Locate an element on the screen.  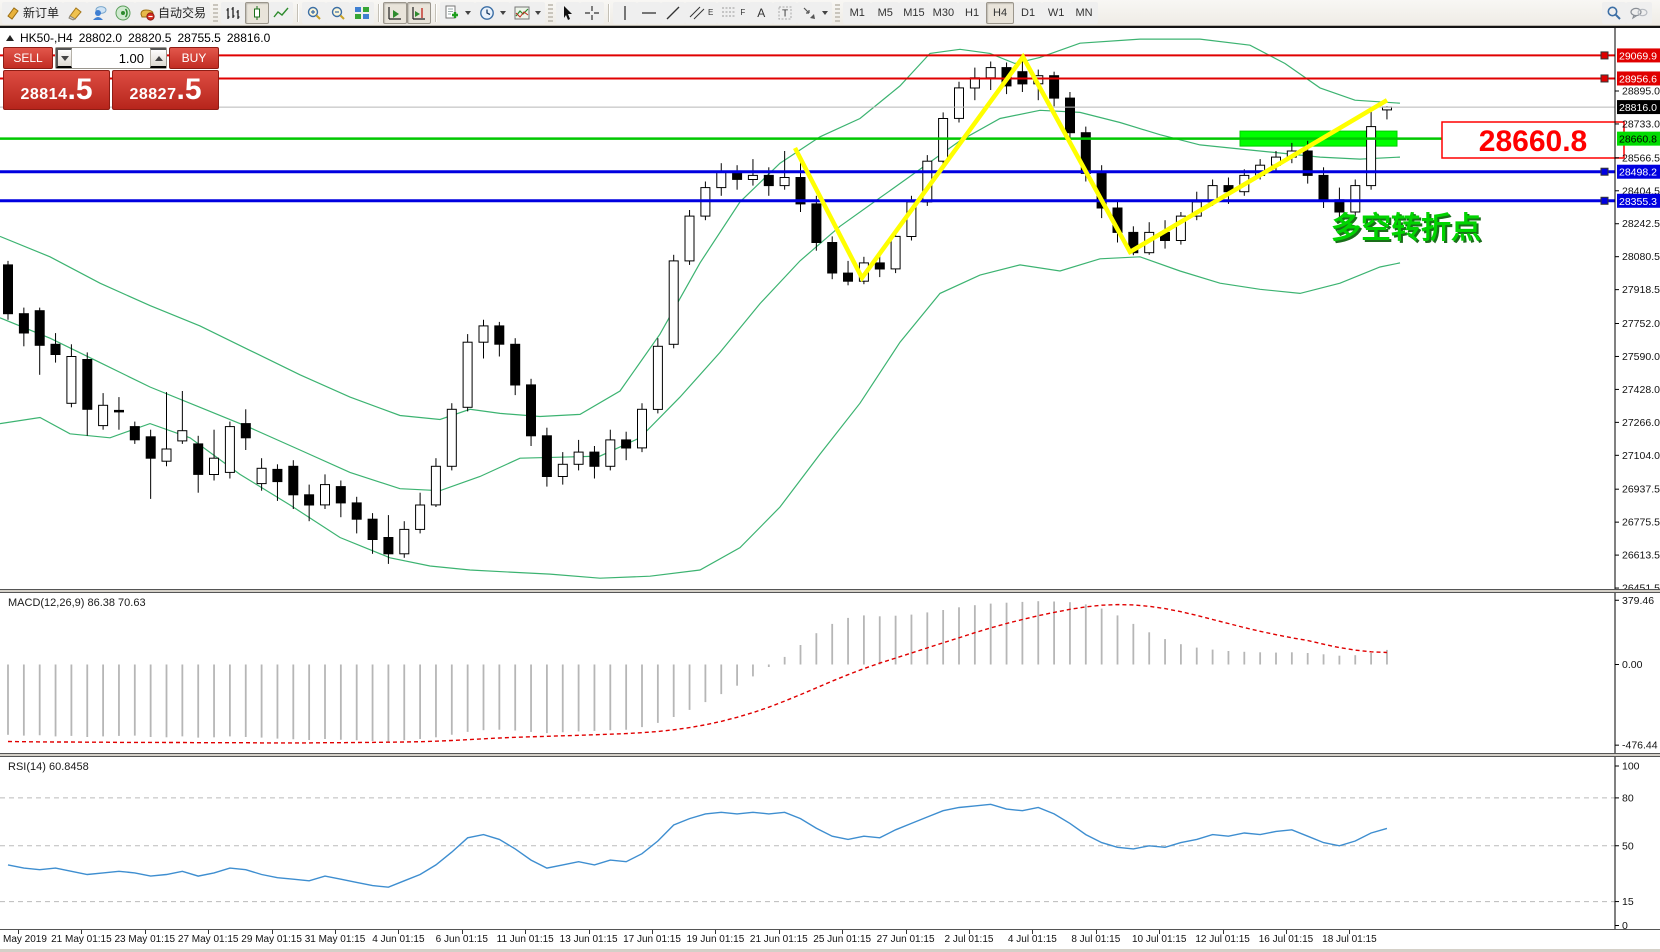
horizontal-line-icon is located at coordinates (649, 13).